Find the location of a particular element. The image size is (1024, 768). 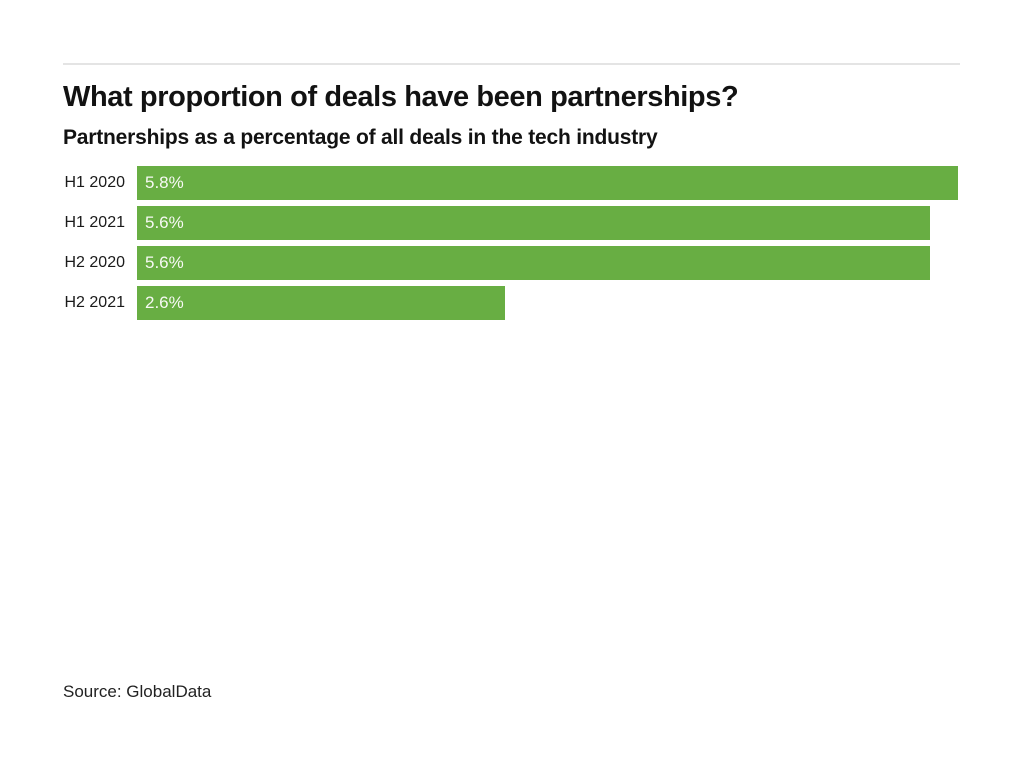

category-label: H2 2021 is located at coordinates (95, 302).